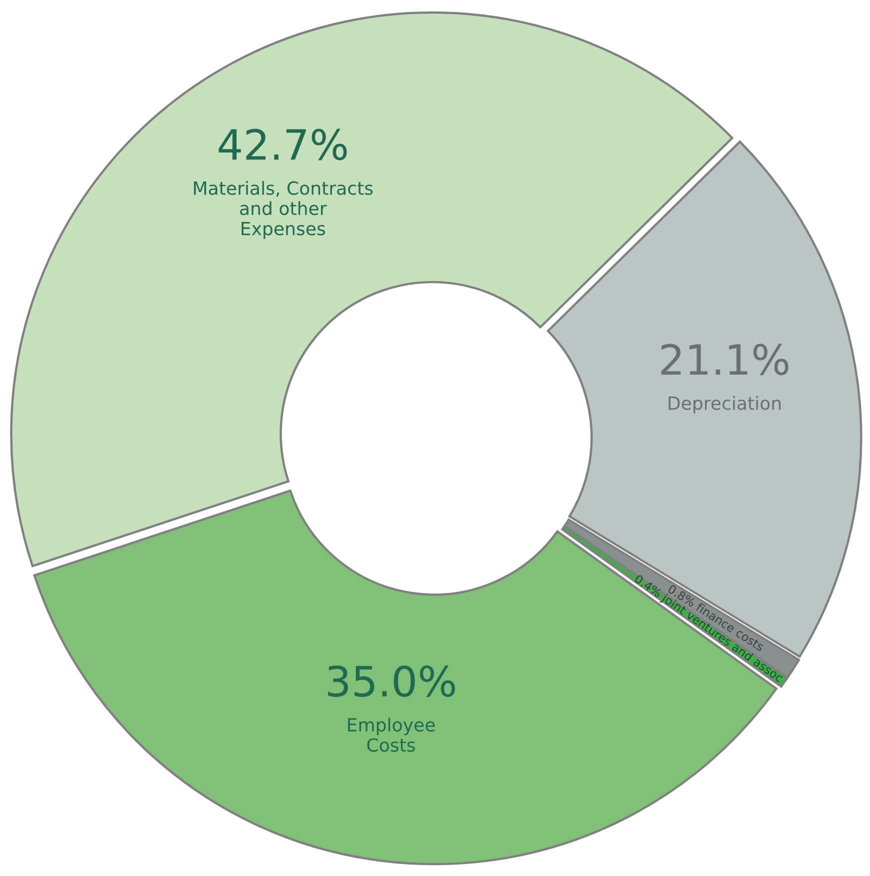 The image size is (870, 876). I want to click on slice-label: Materials, Contracts and other Expenses, so click(283, 209).